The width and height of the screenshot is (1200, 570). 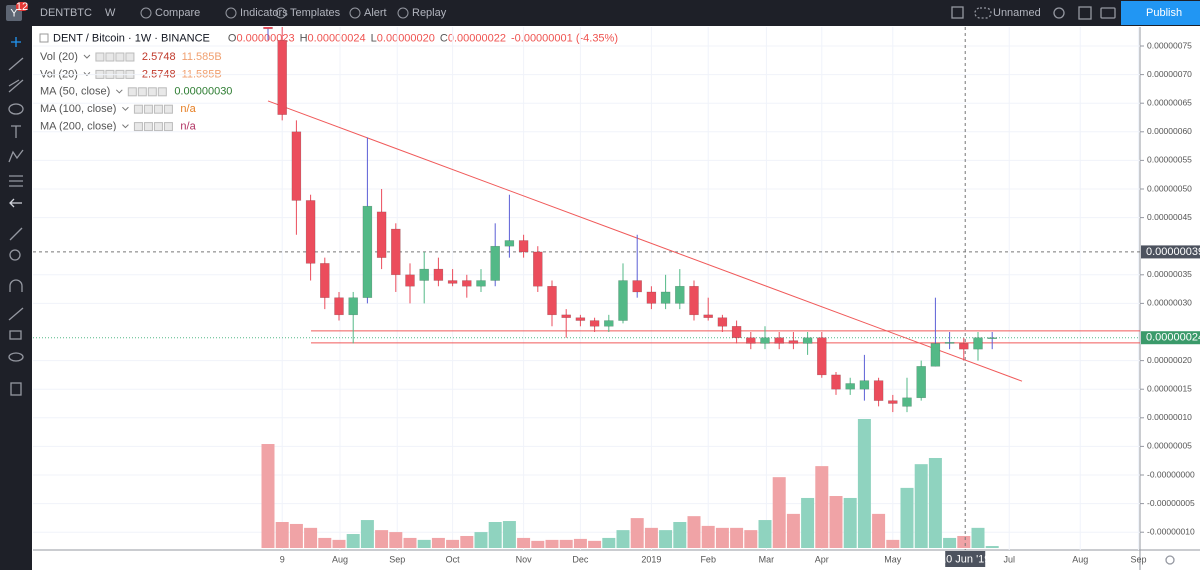 What do you see at coordinates (1169, 388) in the screenshot?
I see `y-tick-label: 0.00000015` at bounding box center [1169, 388].